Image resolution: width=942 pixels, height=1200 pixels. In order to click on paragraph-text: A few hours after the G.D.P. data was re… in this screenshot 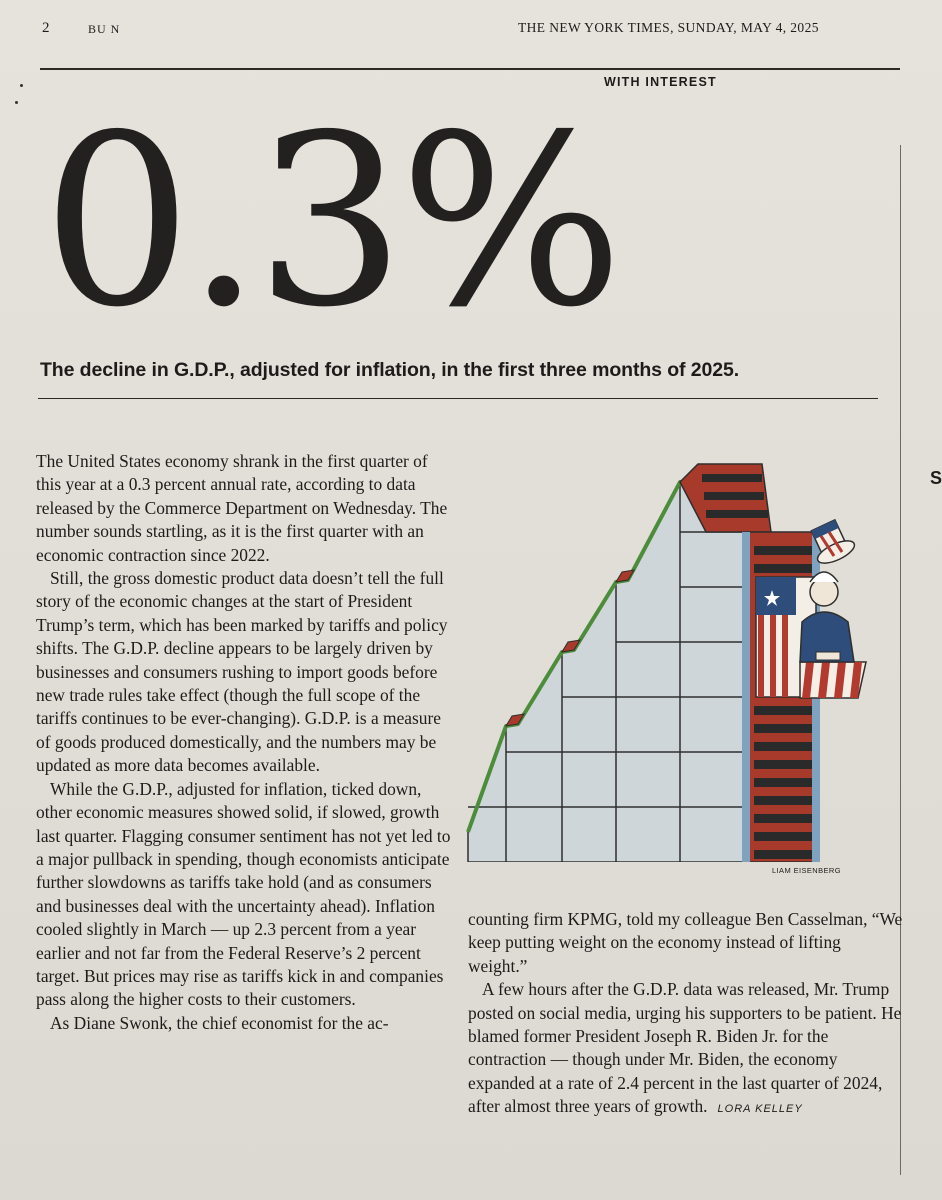, I will do `click(685, 1048)`.